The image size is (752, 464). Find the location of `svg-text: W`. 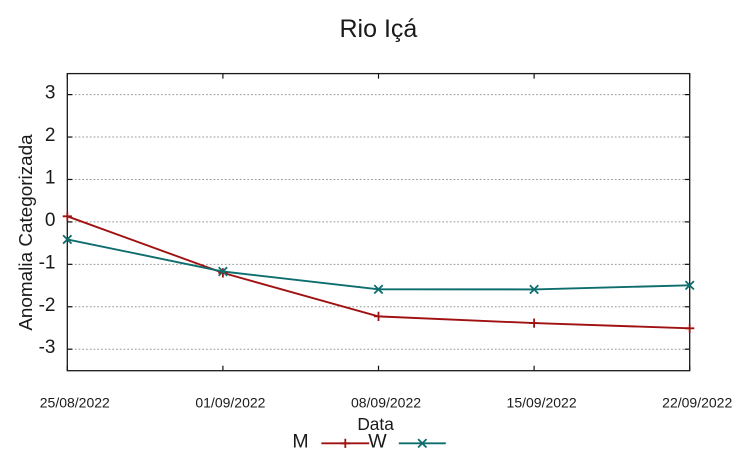

svg-text: W is located at coordinates (377, 441).